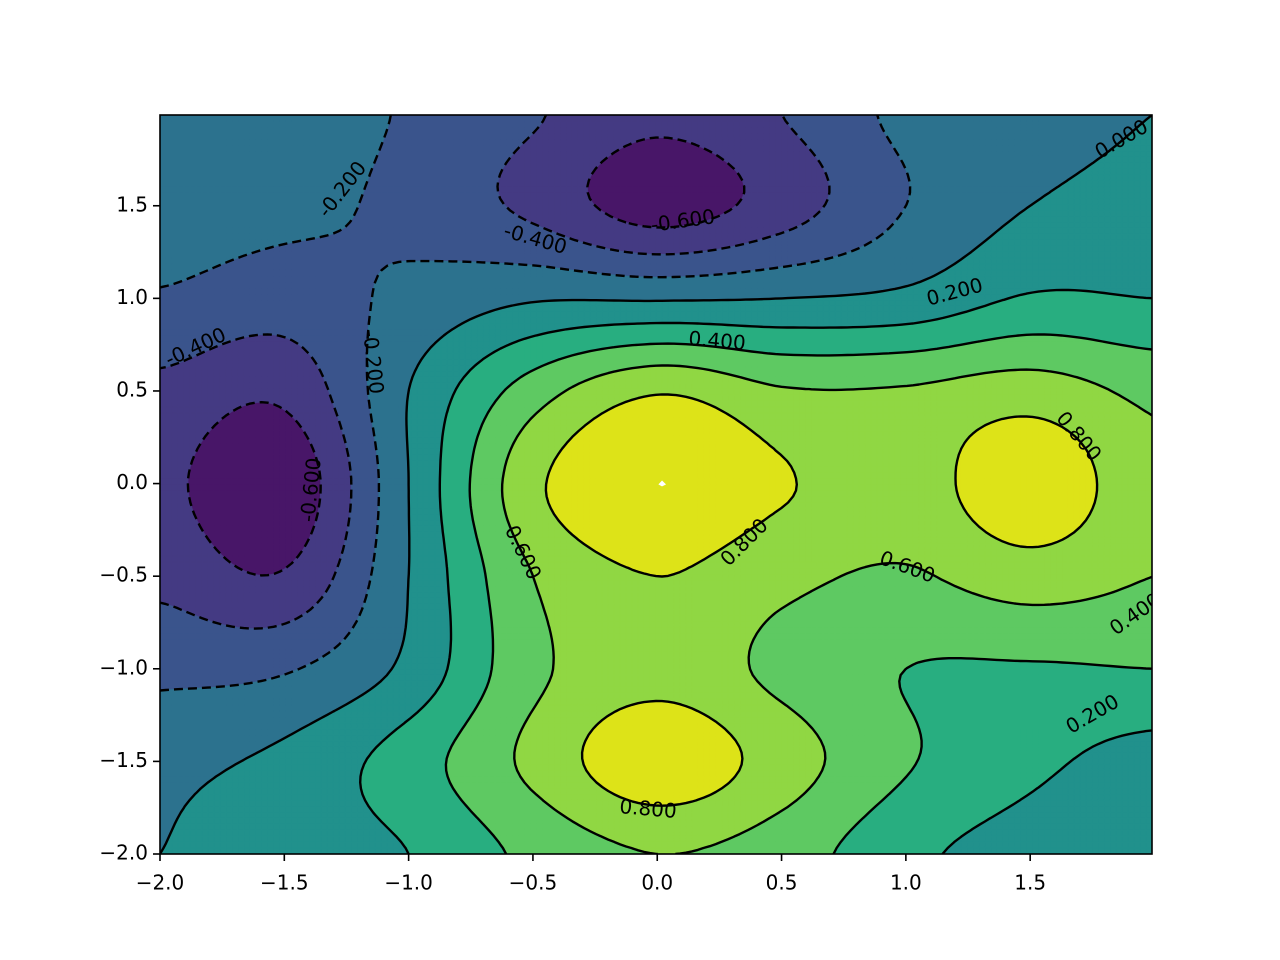 The height and width of the screenshot is (960, 1280). Describe the element at coordinates (533, 883) in the screenshot. I see `x-tick-label: −0.5` at that location.